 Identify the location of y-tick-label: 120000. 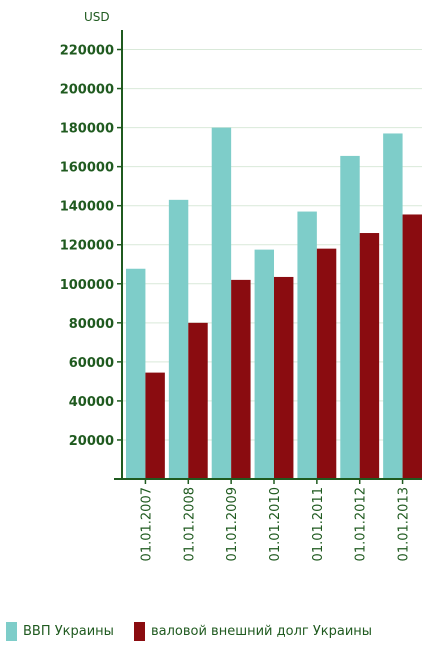
(87, 246).